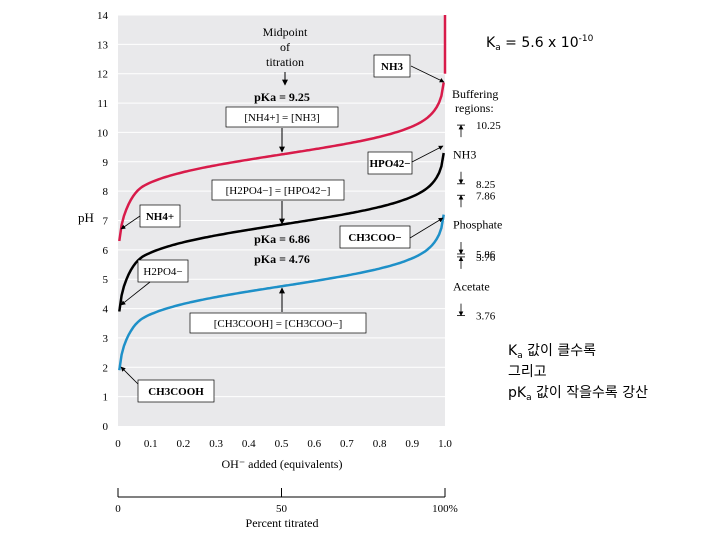 Image resolution: width=720 pixels, height=540 pixels. What do you see at coordinates (282, 523) in the screenshot?
I see `secondary-axis-label: Percent titrated` at bounding box center [282, 523].